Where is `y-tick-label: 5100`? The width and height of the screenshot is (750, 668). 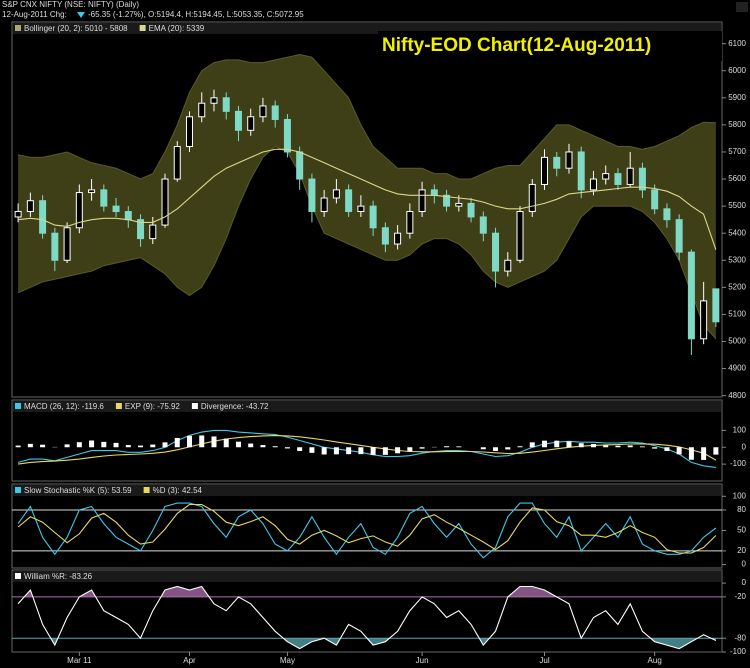 y-tick-label: 5100 is located at coordinates (737, 314).